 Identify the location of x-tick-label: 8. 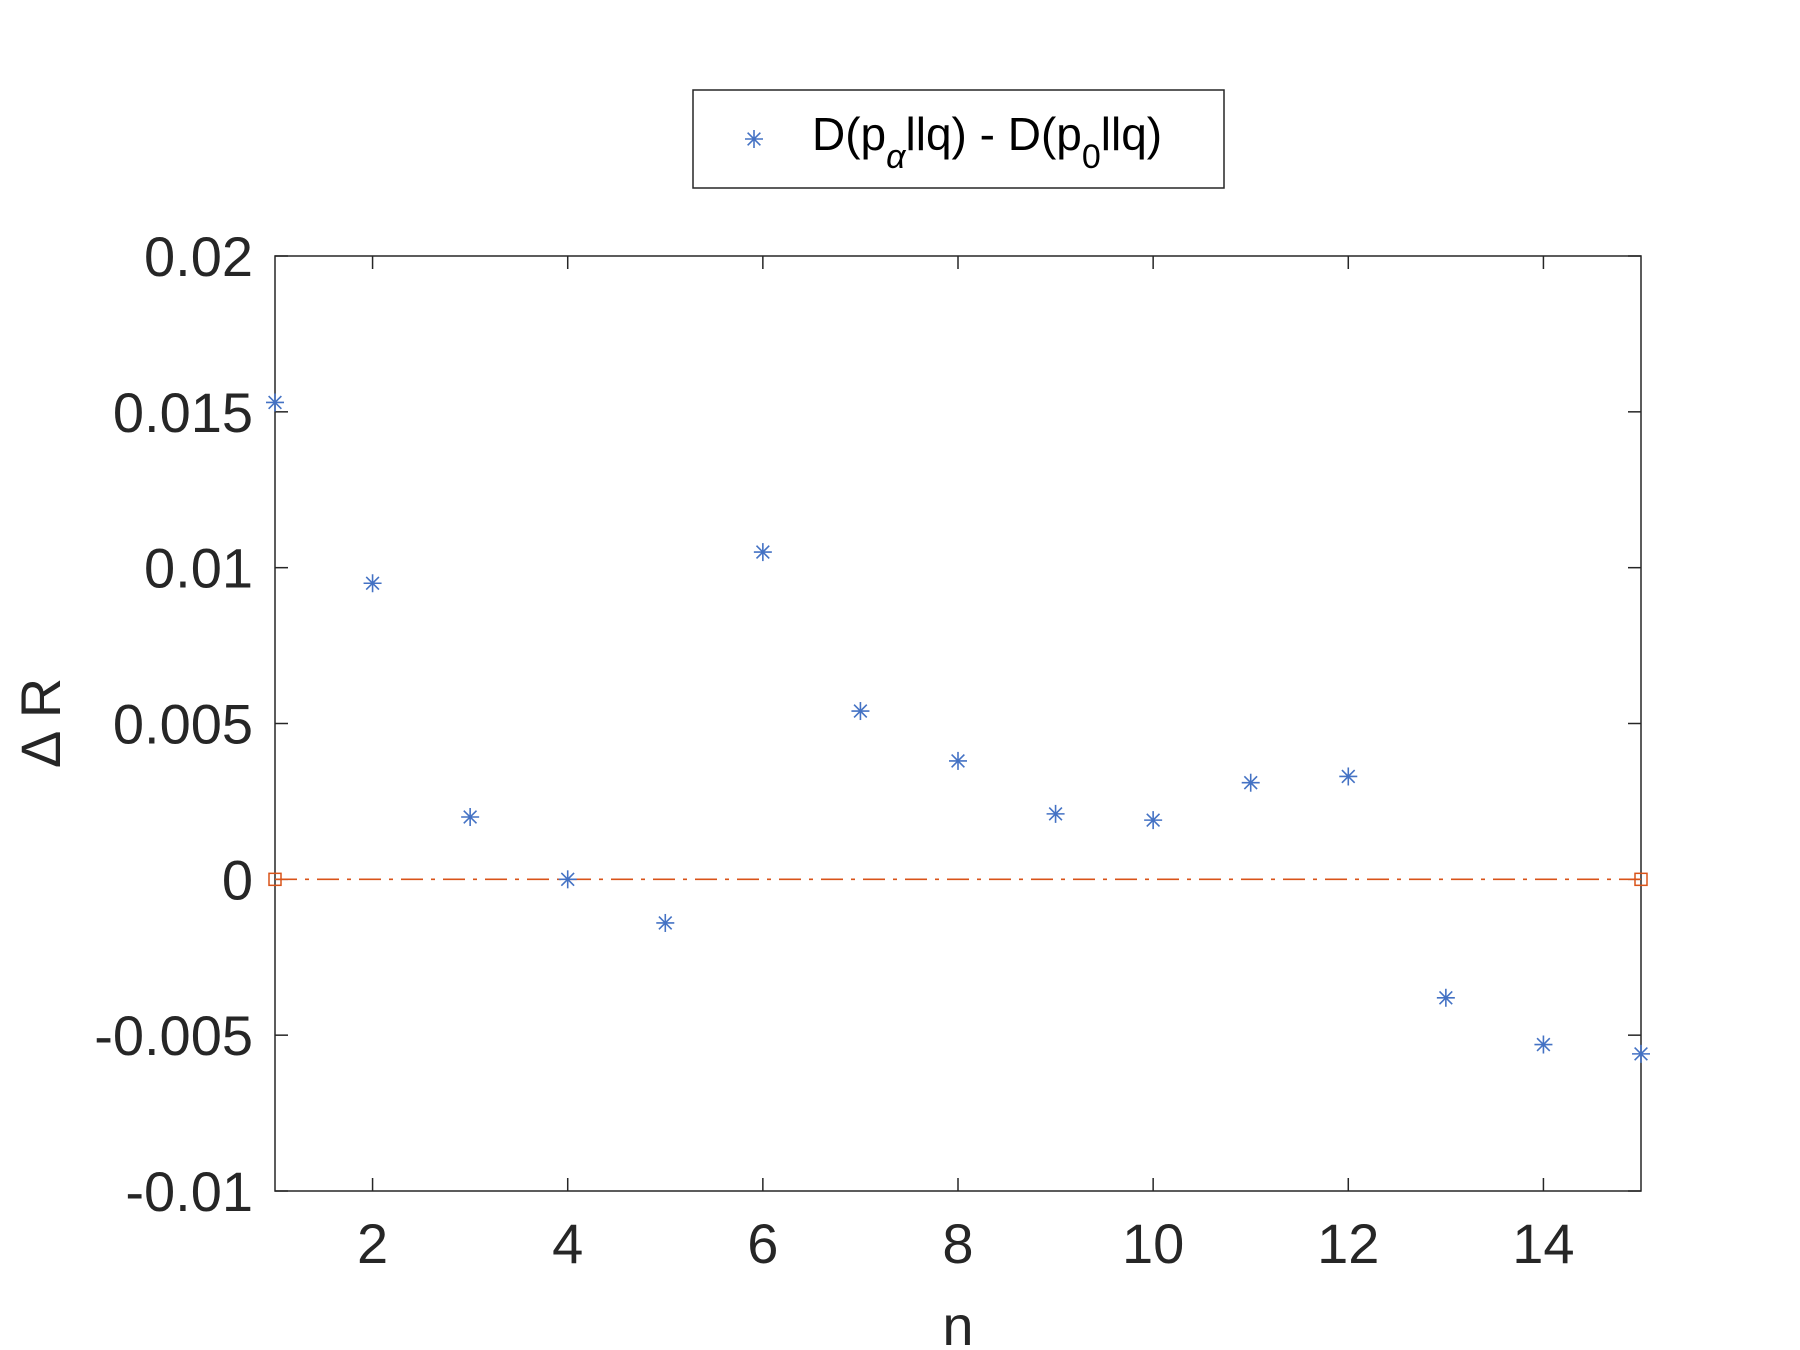
(957, 1243).